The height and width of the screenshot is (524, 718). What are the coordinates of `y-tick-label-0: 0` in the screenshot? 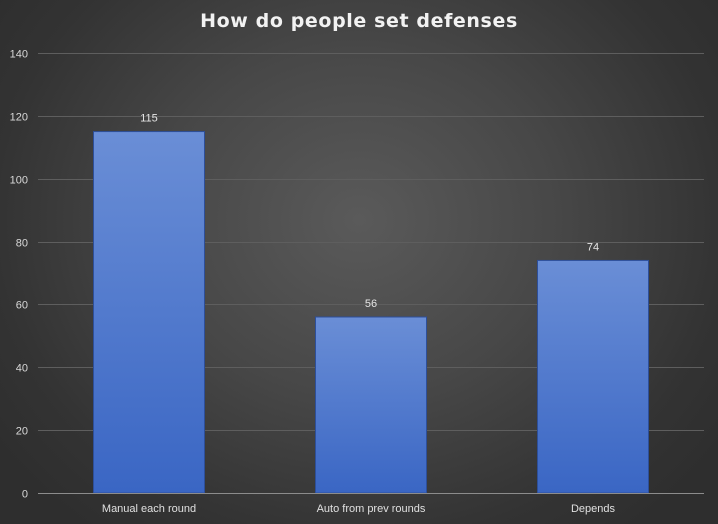 It's located at (25, 495).